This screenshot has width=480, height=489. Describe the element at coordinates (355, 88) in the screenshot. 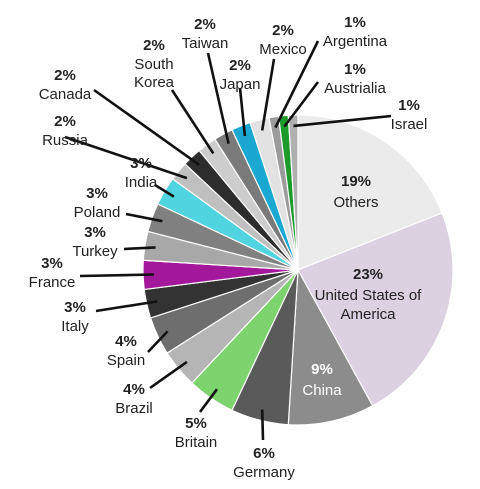

I see `slice-name-austrialia: Austrialia` at that location.